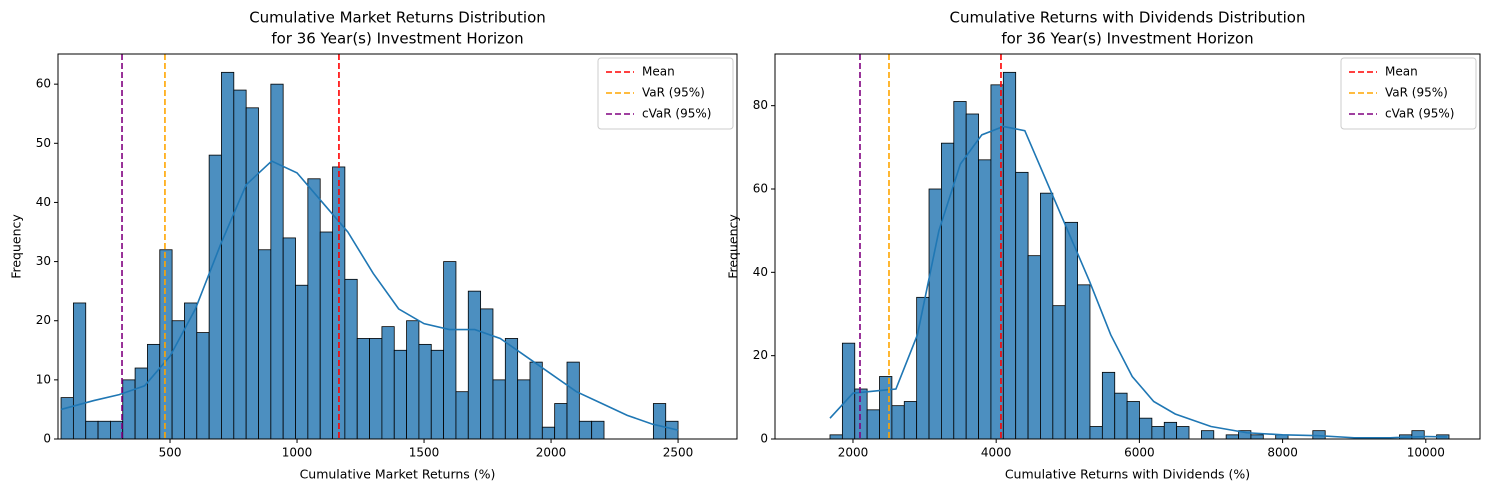  What do you see at coordinates (43, 143) in the screenshot?
I see `y-tick-label: 50` at bounding box center [43, 143].